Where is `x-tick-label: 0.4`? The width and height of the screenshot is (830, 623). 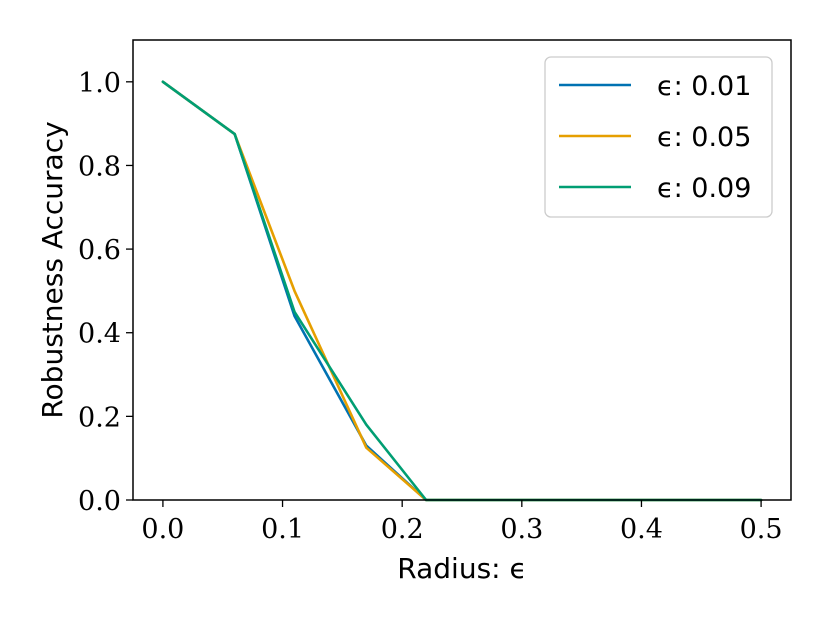 x-tick-label: 0.4 is located at coordinates (641, 529).